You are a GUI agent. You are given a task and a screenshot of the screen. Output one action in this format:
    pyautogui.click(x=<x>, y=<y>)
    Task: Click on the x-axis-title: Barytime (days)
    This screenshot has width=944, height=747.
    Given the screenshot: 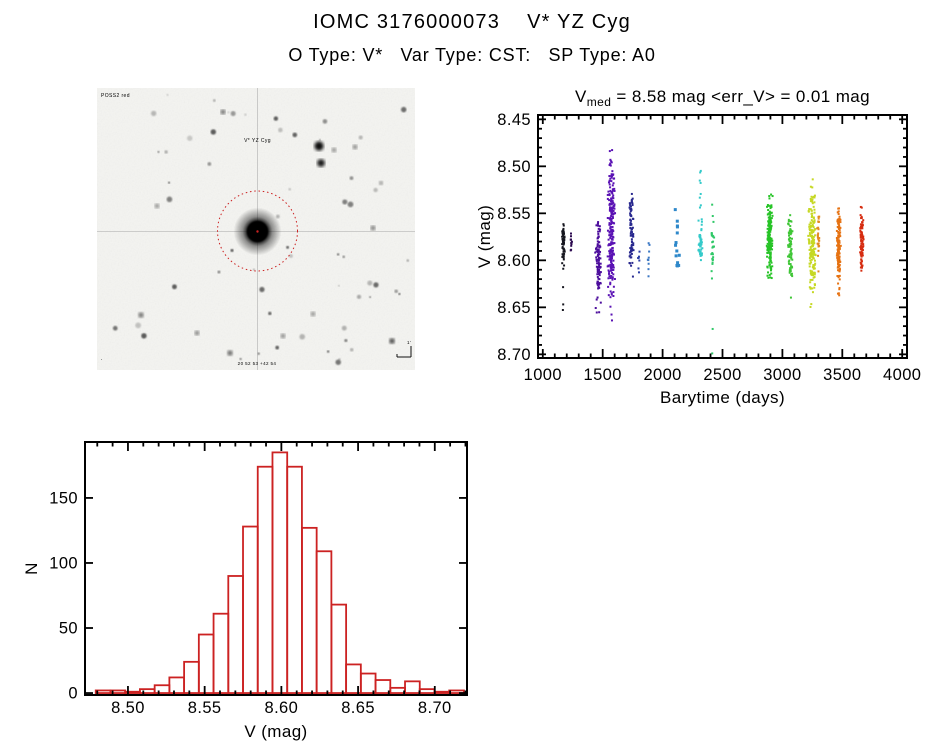 What is the action you would take?
    pyautogui.click(x=722, y=397)
    